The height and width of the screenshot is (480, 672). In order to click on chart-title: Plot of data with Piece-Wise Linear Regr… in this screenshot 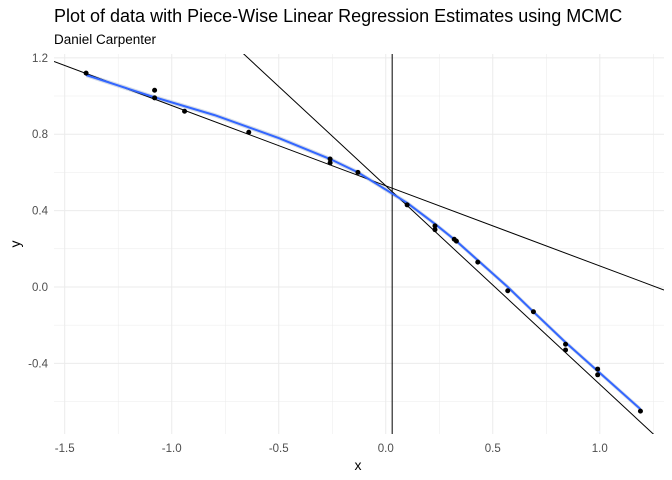, I will do `click(338, 16)`.